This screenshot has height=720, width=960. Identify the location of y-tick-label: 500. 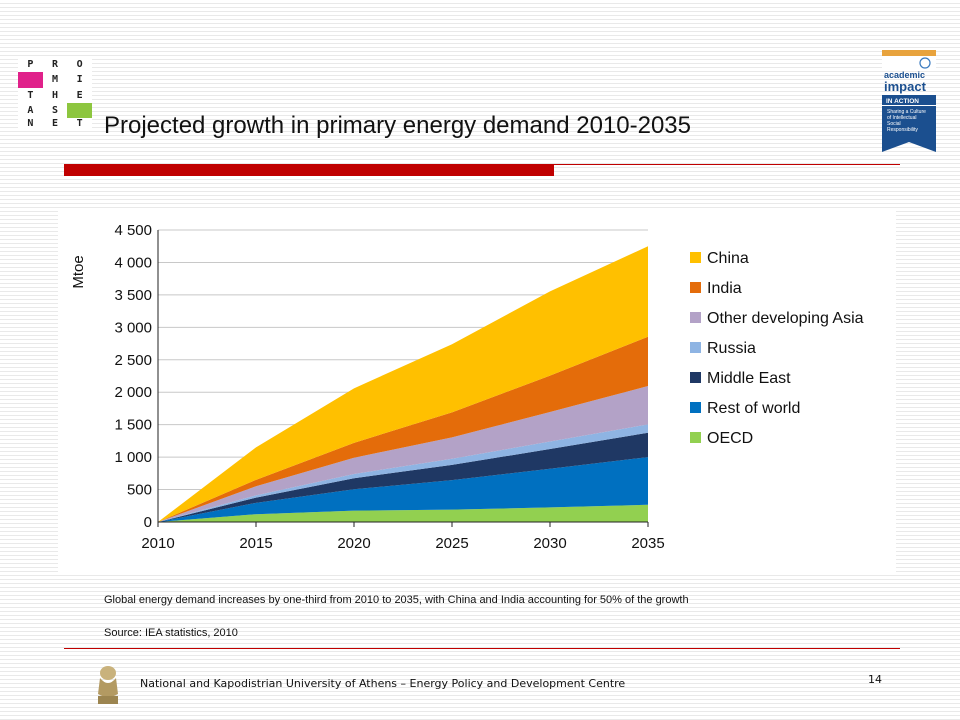
(139, 490).